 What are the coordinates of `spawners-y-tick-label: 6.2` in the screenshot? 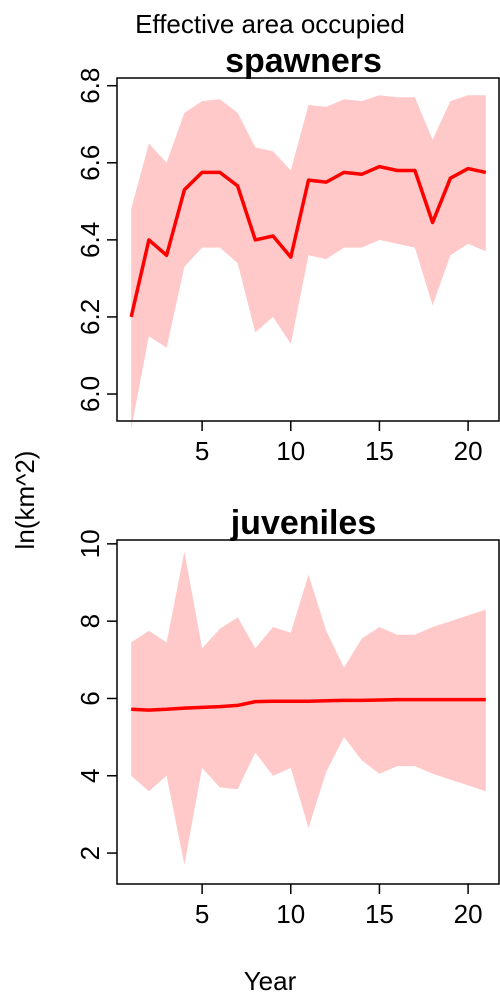 It's located at (90, 317).